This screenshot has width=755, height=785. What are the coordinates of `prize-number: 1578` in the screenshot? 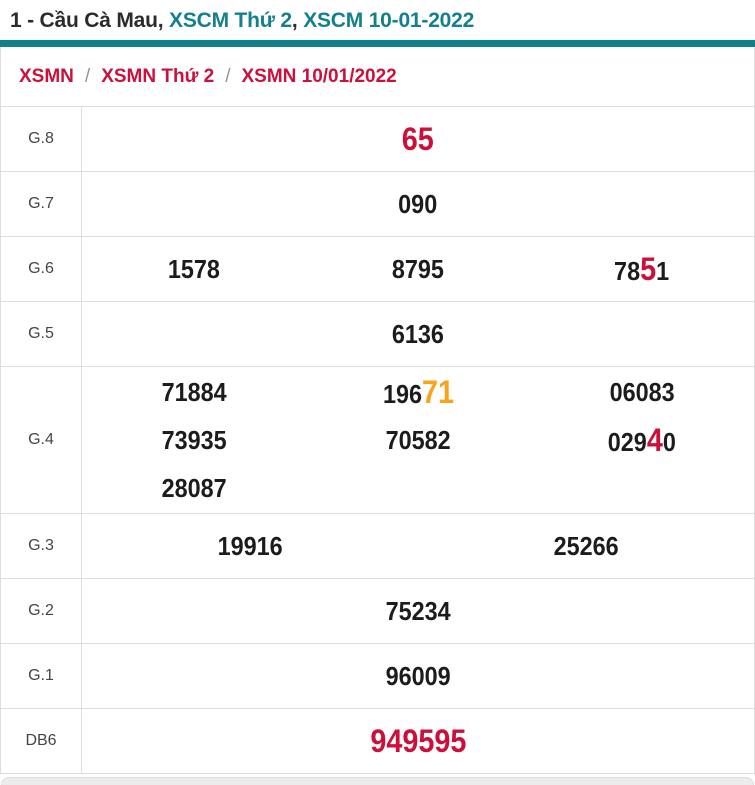 It's located at (194, 268).